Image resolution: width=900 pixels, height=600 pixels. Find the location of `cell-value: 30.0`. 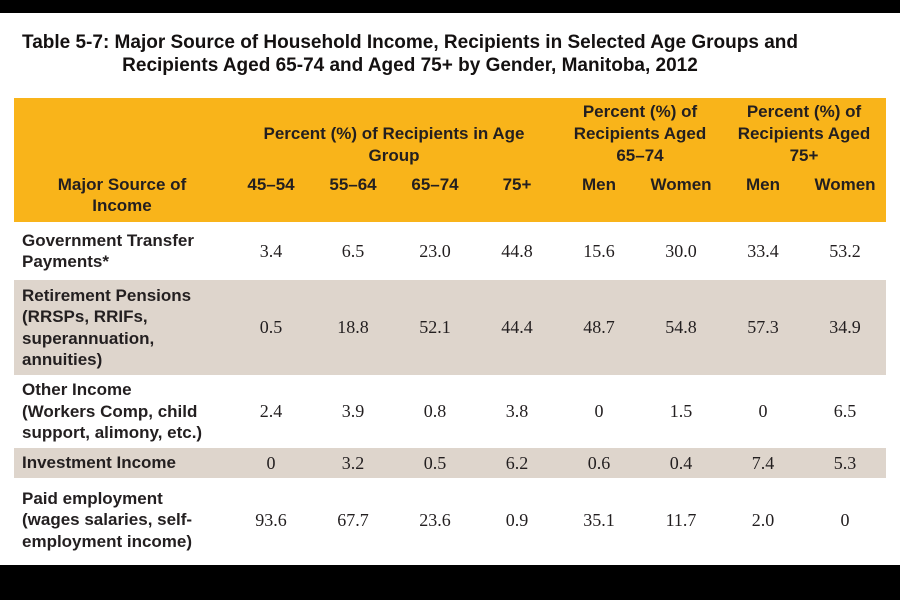

cell-value: 30.0 is located at coordinates (681, 250).